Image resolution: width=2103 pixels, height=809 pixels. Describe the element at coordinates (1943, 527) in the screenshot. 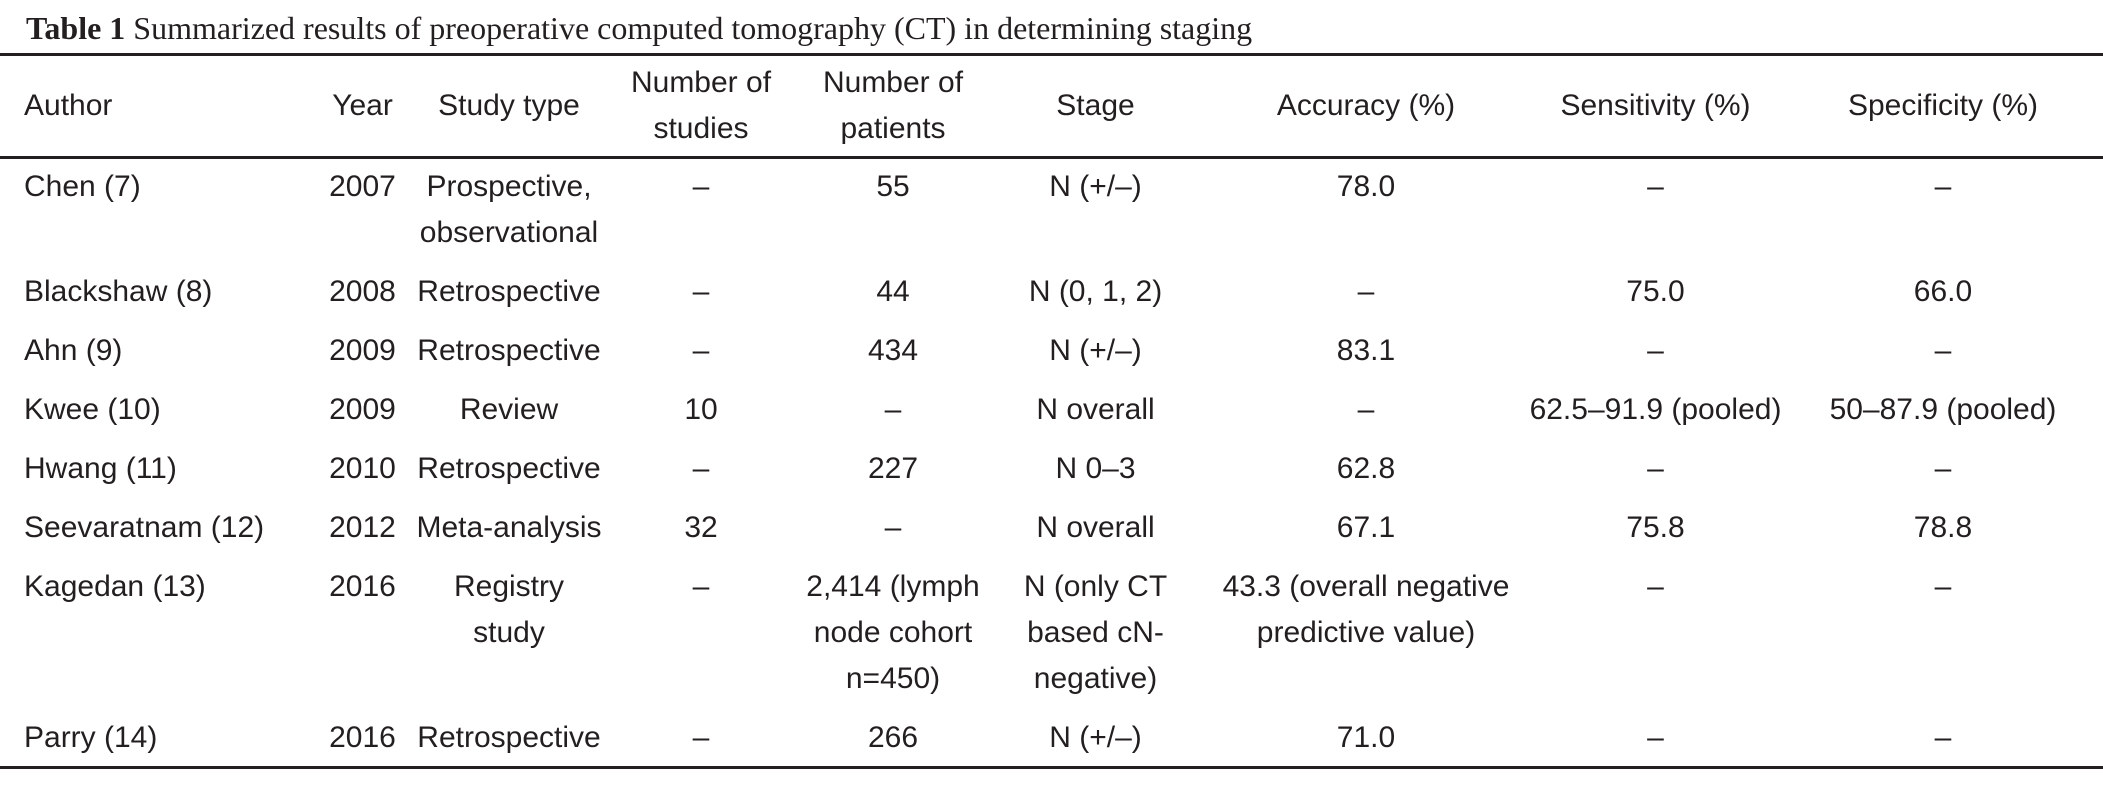

I see `table-cell: 78.8` at that location.